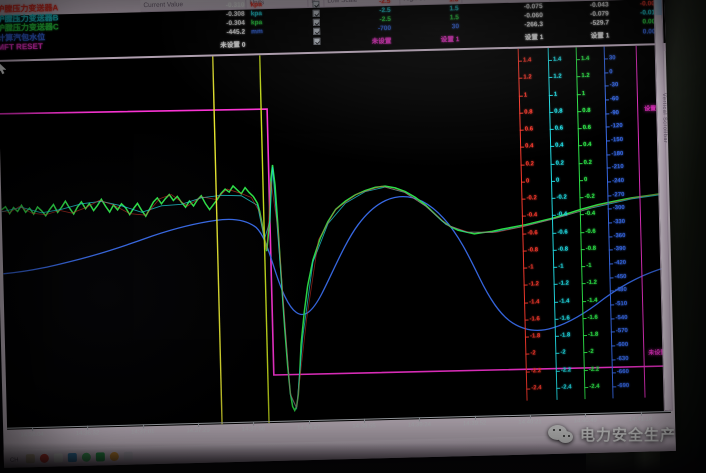 This screenshot has height=473, width=706. I want to click on scale-tick-label: -1.2, so click(564, 284).